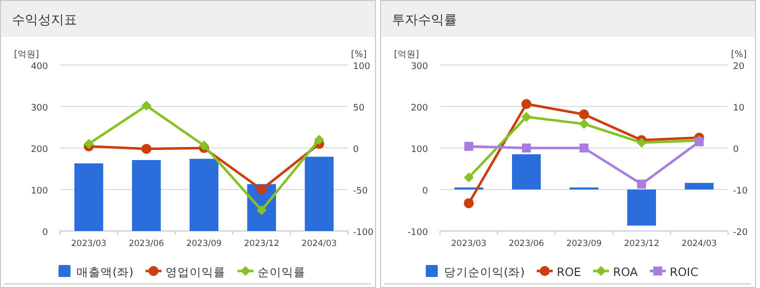 This screenshot has width=760, height=288. I want to click on legend-label: ROIC, so click(684, 272).